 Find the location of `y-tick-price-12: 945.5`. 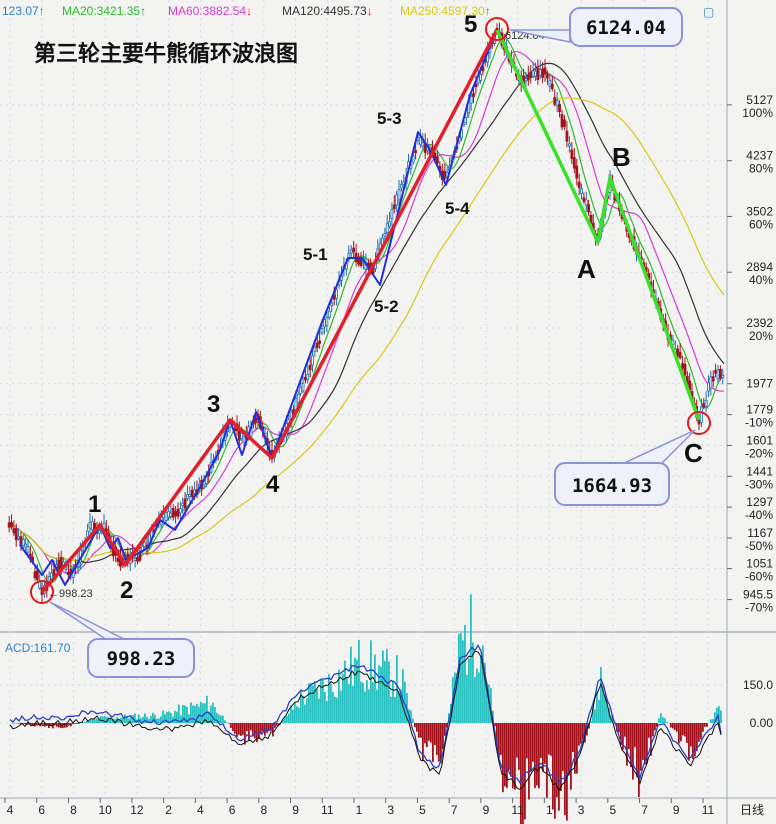

y-tick-price-12: 945.5 is located at coordinates (758, 595).